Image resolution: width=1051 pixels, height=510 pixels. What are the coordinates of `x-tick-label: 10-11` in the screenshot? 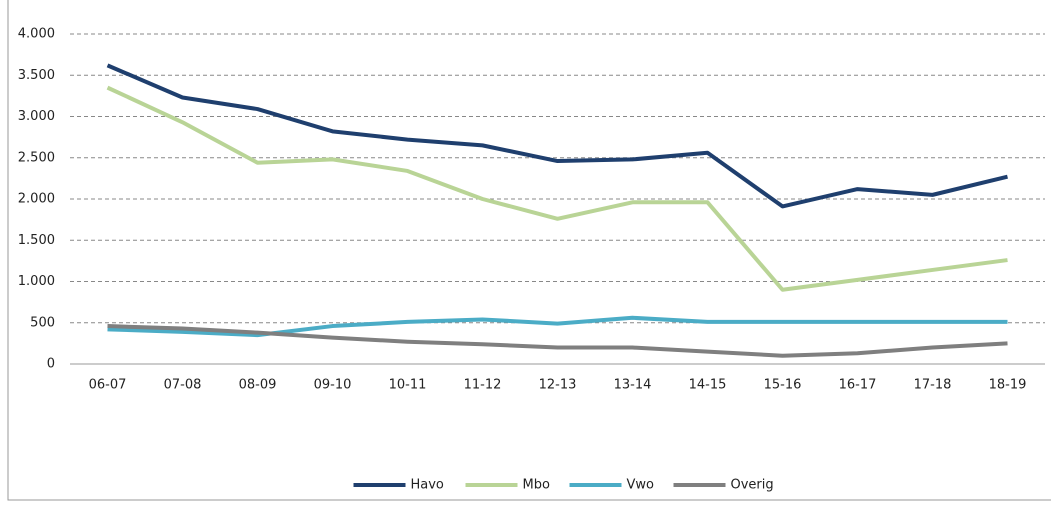 It's located at (408, 385).